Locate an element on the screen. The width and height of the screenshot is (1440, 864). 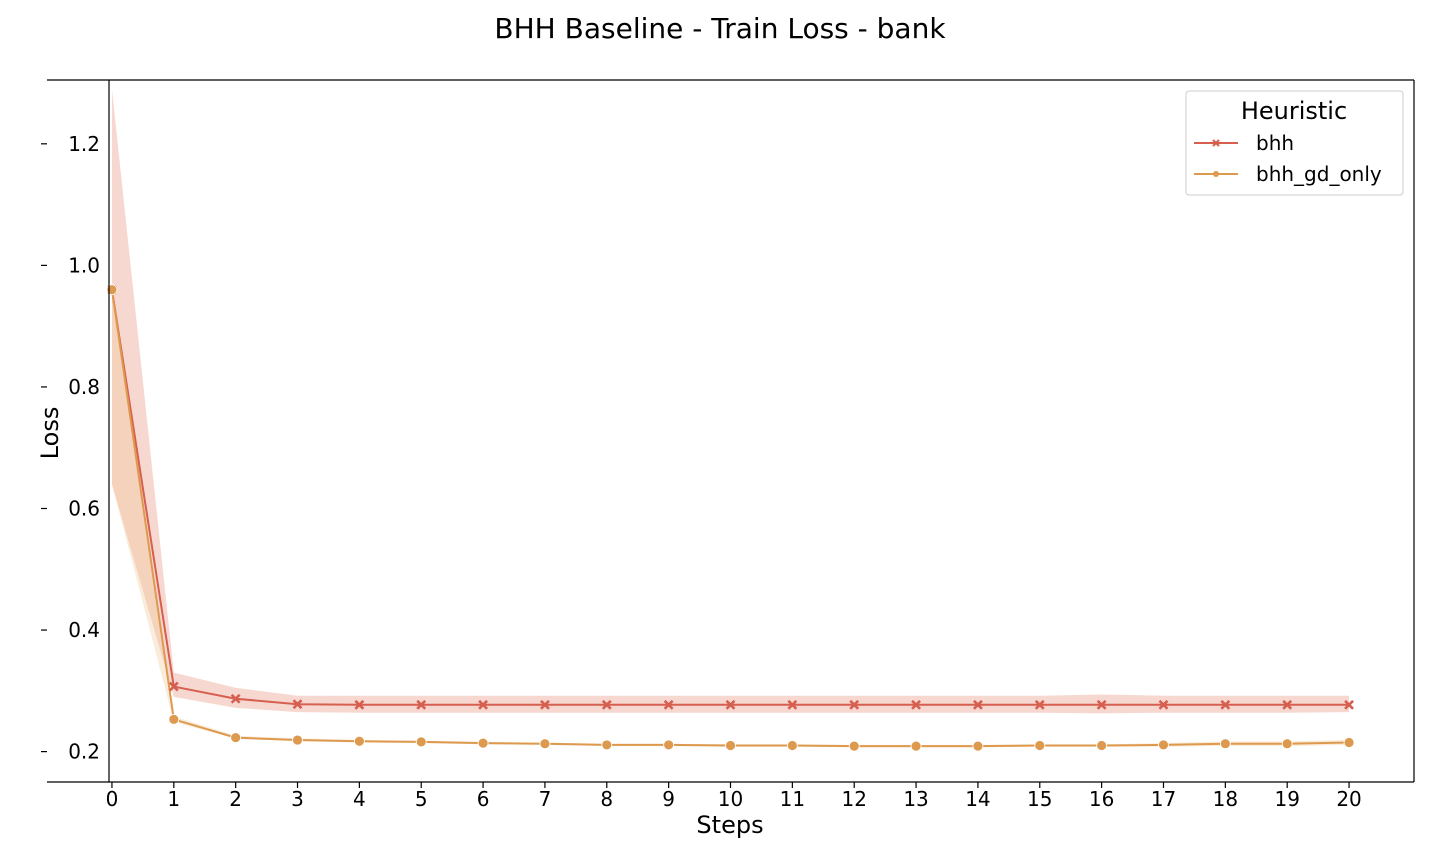
x-tick-label: 19 is located at coordinates (1286, 799).